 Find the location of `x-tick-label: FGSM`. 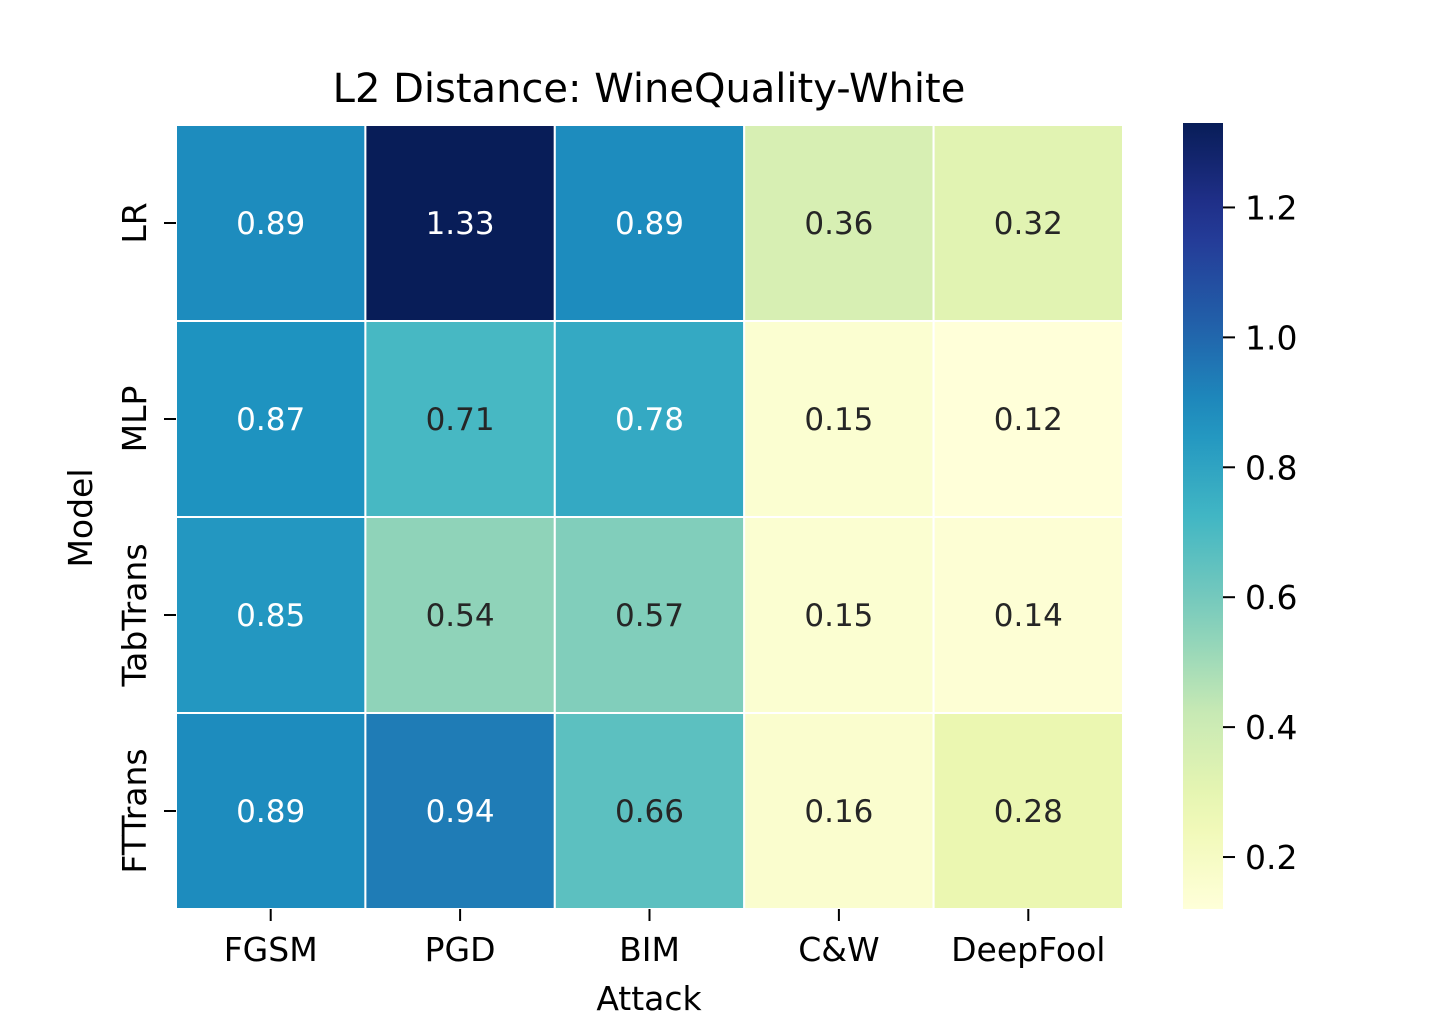

x-tick-label: FGSM is located at coordinates (271, 949).